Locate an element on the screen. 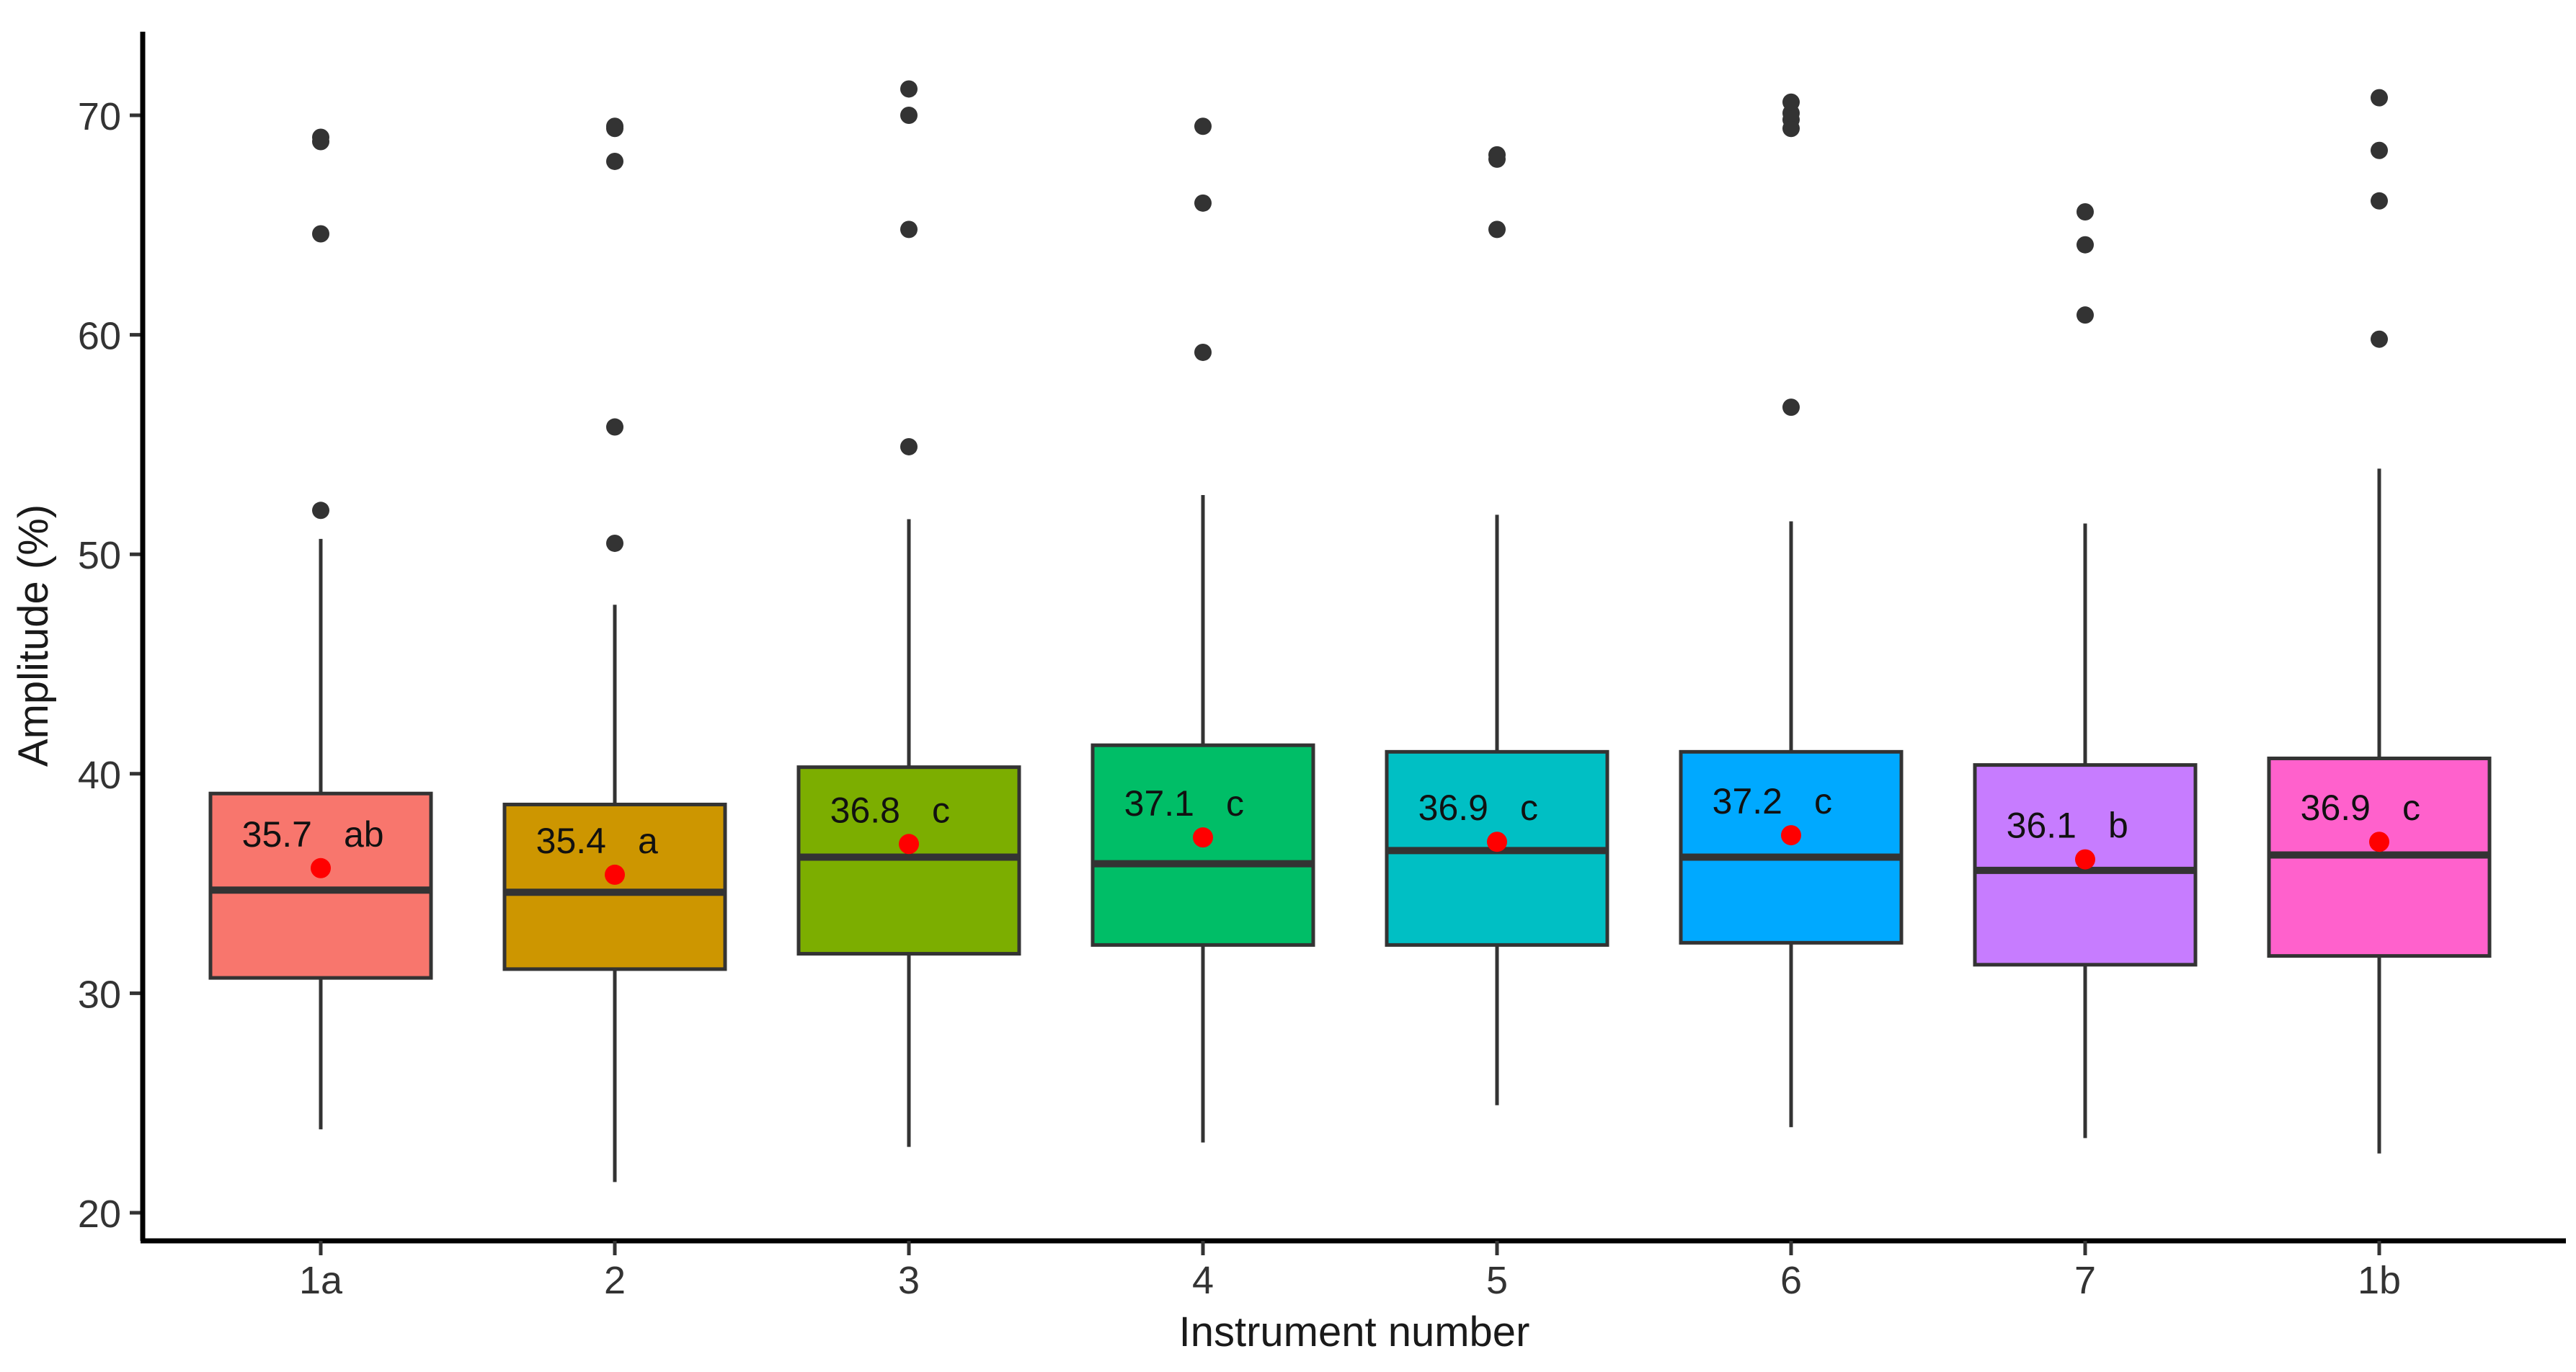 The height and width of the screenshot is (1372, 2576). y-axis-title: Amplitude (%) is located at coordinates (33, 635).